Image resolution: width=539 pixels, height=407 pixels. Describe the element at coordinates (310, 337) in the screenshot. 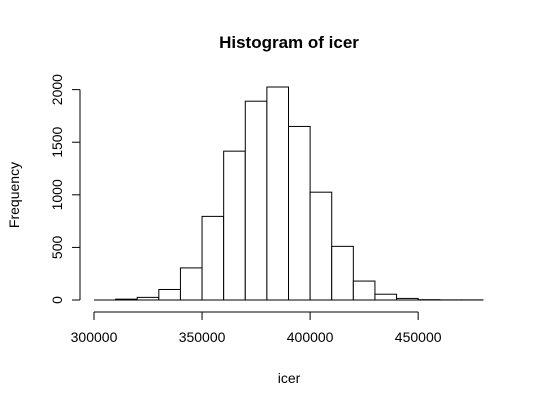

I see `x-tick-label-2: 400000` at that location.